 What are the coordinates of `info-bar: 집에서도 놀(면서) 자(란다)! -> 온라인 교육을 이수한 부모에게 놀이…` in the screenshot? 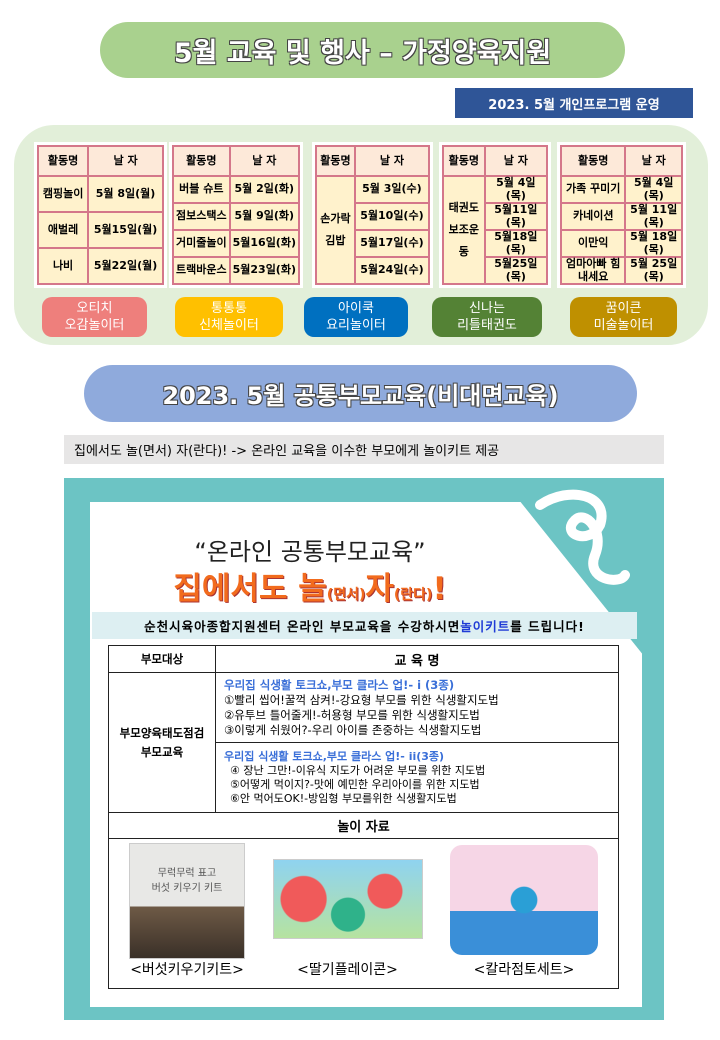 It's located at (364, 449).